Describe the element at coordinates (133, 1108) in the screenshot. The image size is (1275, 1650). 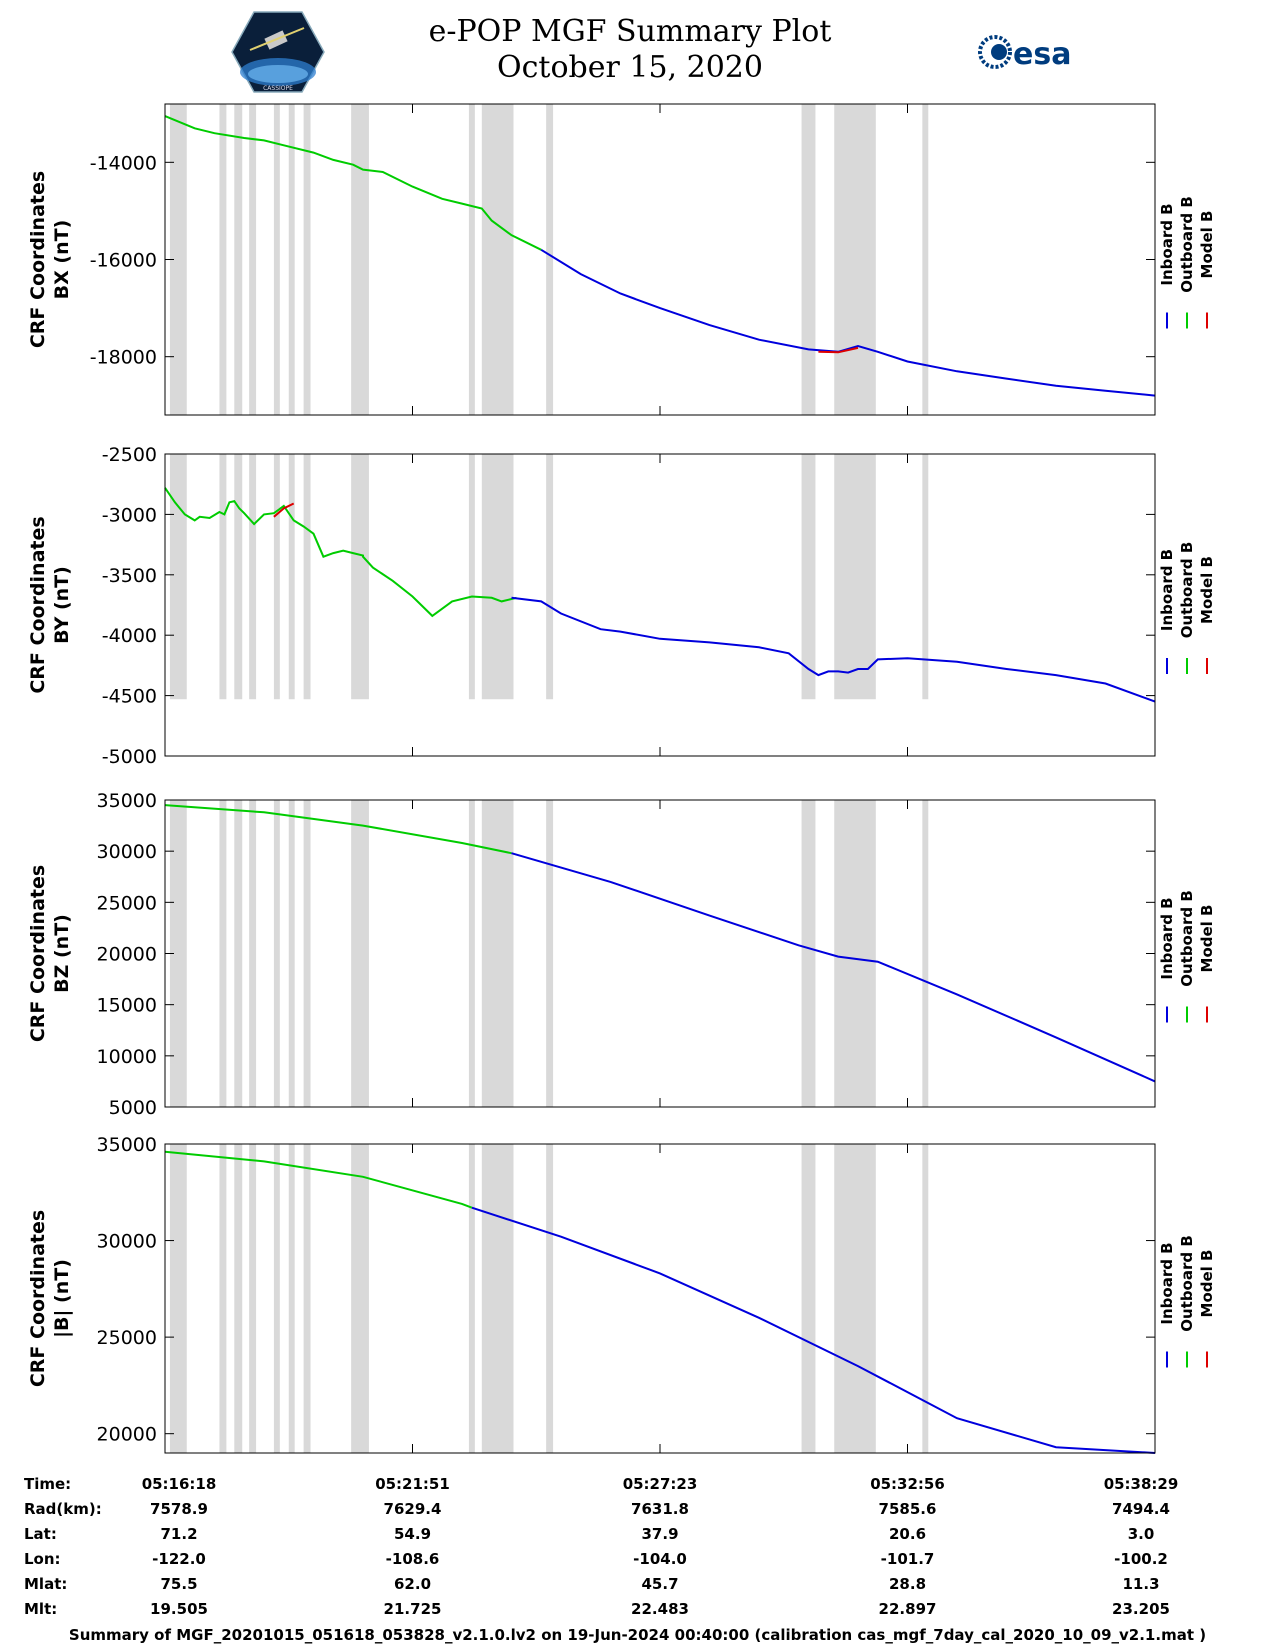
I see `y-tick-label: 5000` at that location.